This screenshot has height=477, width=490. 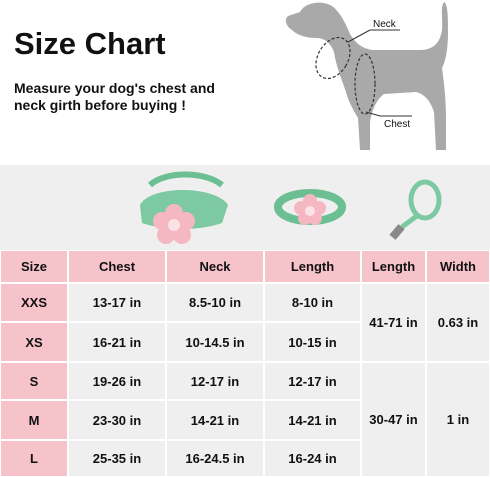 I want to click on size-cell: S, so click(x=34, y=381).